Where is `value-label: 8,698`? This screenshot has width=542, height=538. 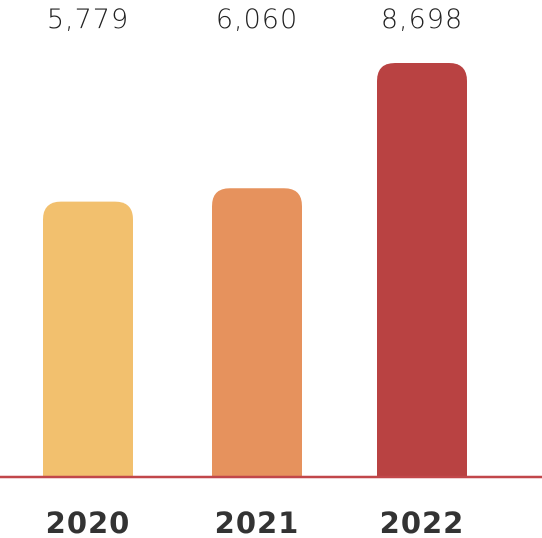 value-label: 8,698 is located at coordinates (422, 19).